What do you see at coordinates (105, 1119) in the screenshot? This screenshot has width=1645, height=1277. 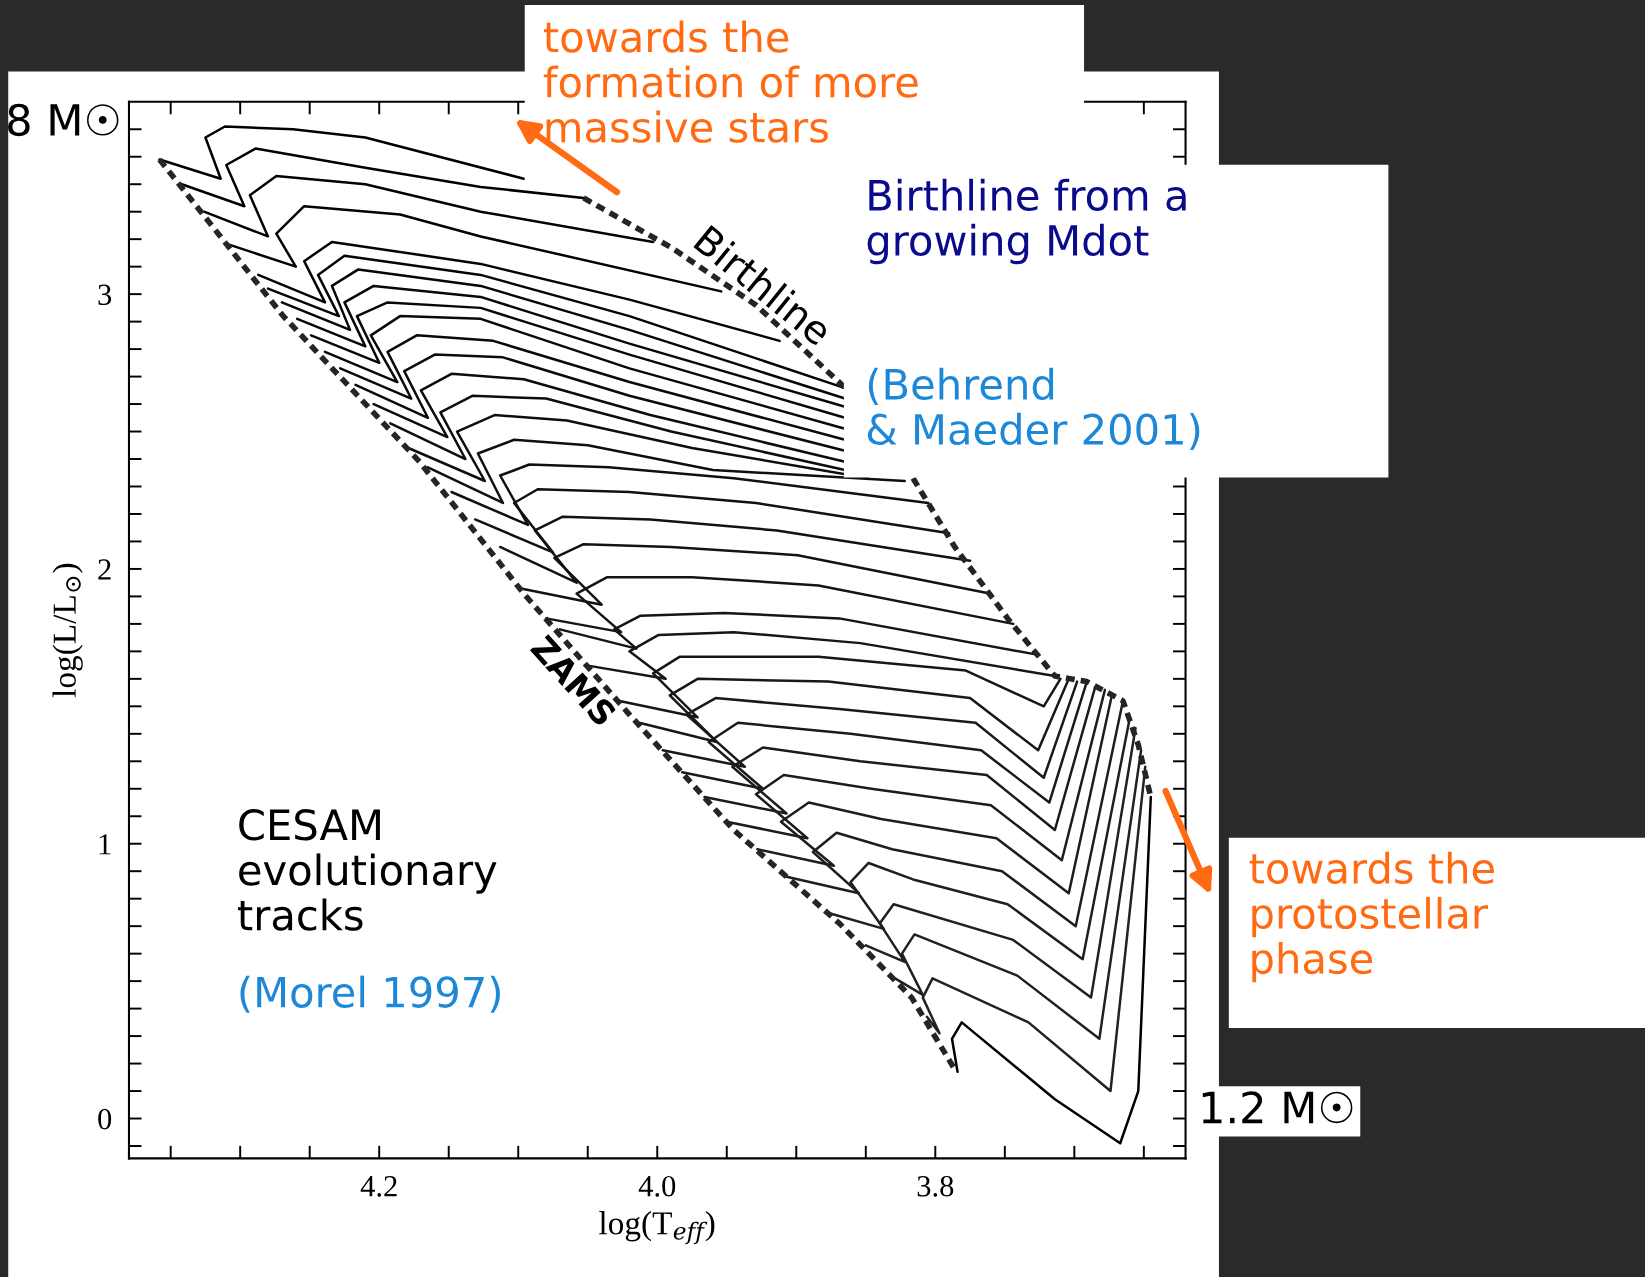 I see `y-tick-label: 0` at bounding box center [105, 1119].